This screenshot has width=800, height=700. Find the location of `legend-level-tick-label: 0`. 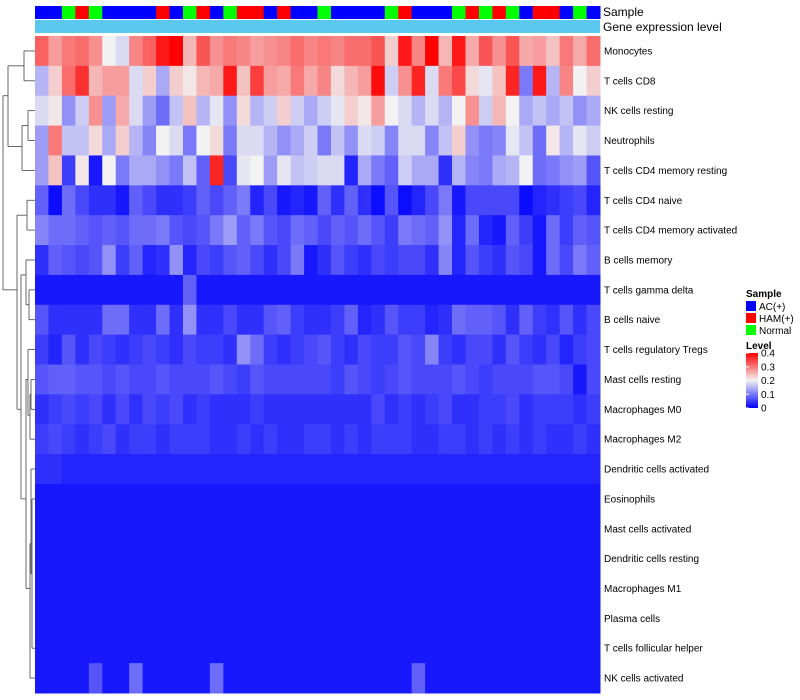

legend-level-tick-label: 0 is located at coordinates (764, 409).